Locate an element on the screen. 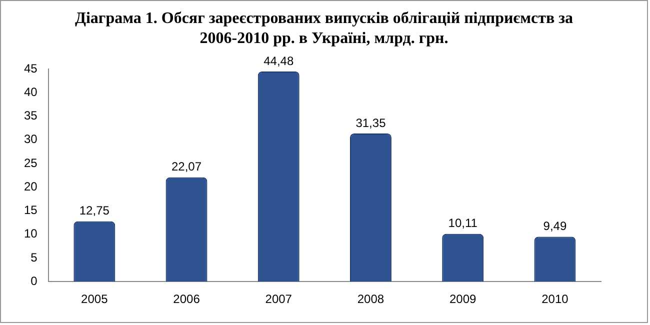 The width and height of the screenshot is (650, 325). data-label: 9,49 is located at coordinates (555, 226).